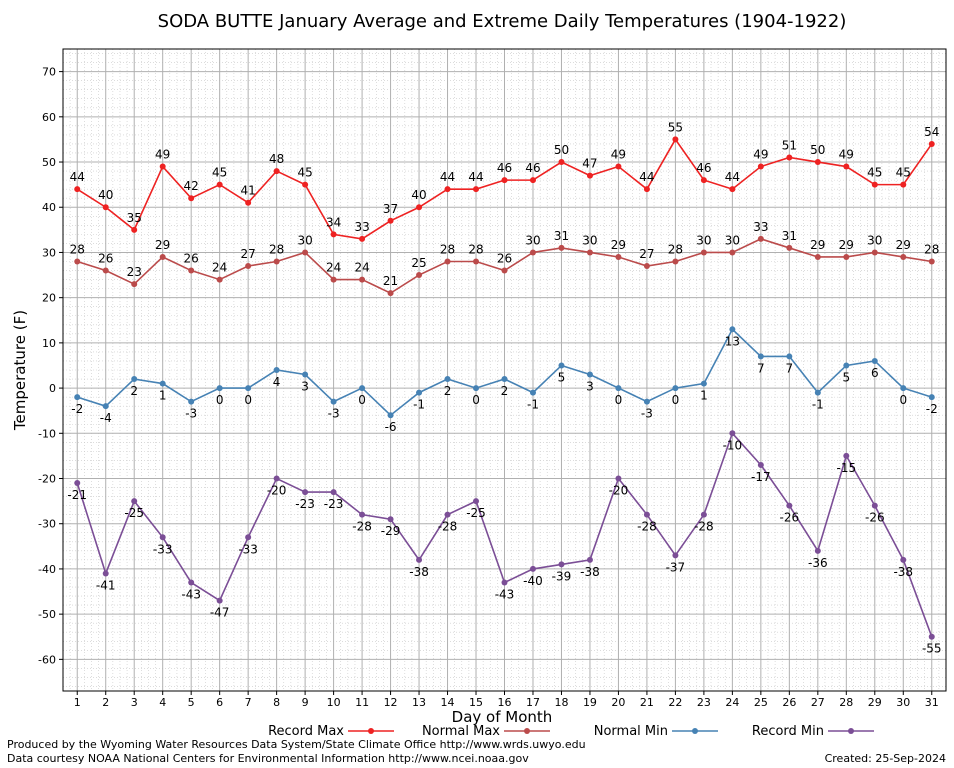 This screenshot has width=954, height=768. I want to click on legend-marker-record-min, so click(851, 731).